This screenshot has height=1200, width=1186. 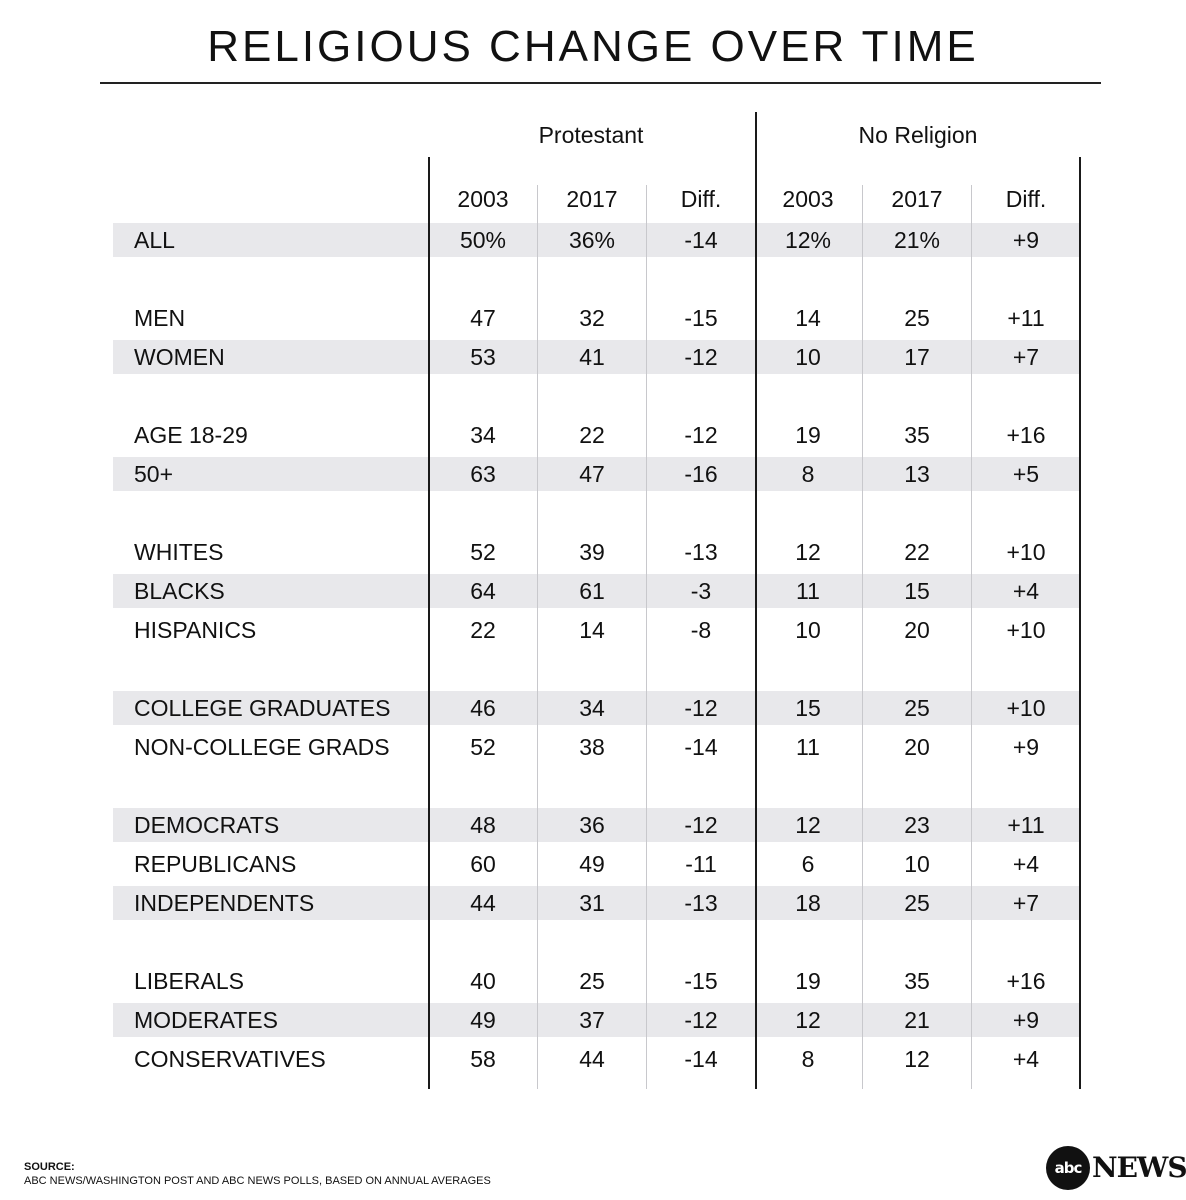 What do you see at coordinates (154, 474) in the screenshot?
I see `row-label: 50+` at bounding box center [154, 474].